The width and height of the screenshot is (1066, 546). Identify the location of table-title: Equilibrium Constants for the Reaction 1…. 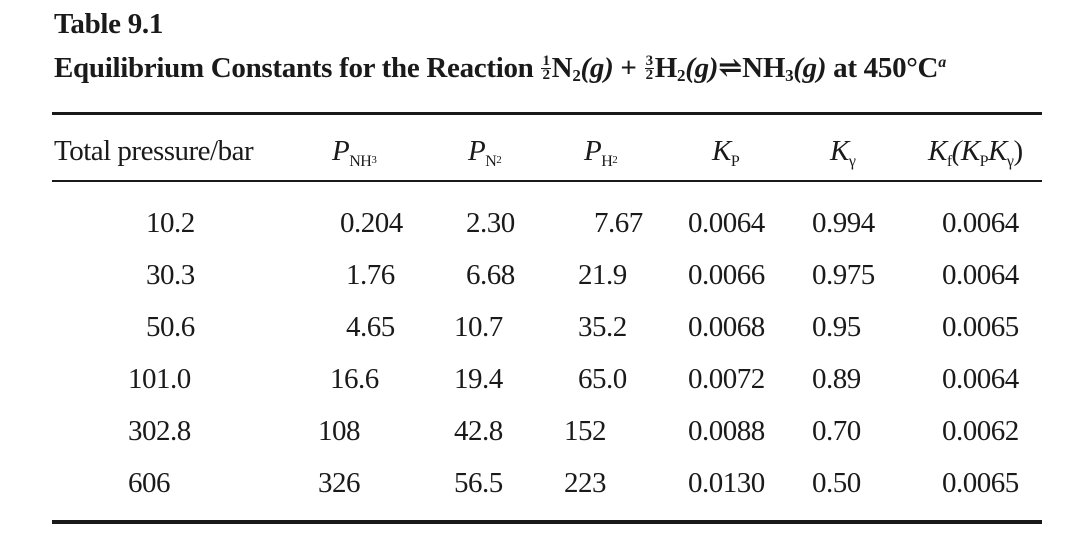
(500, 68).